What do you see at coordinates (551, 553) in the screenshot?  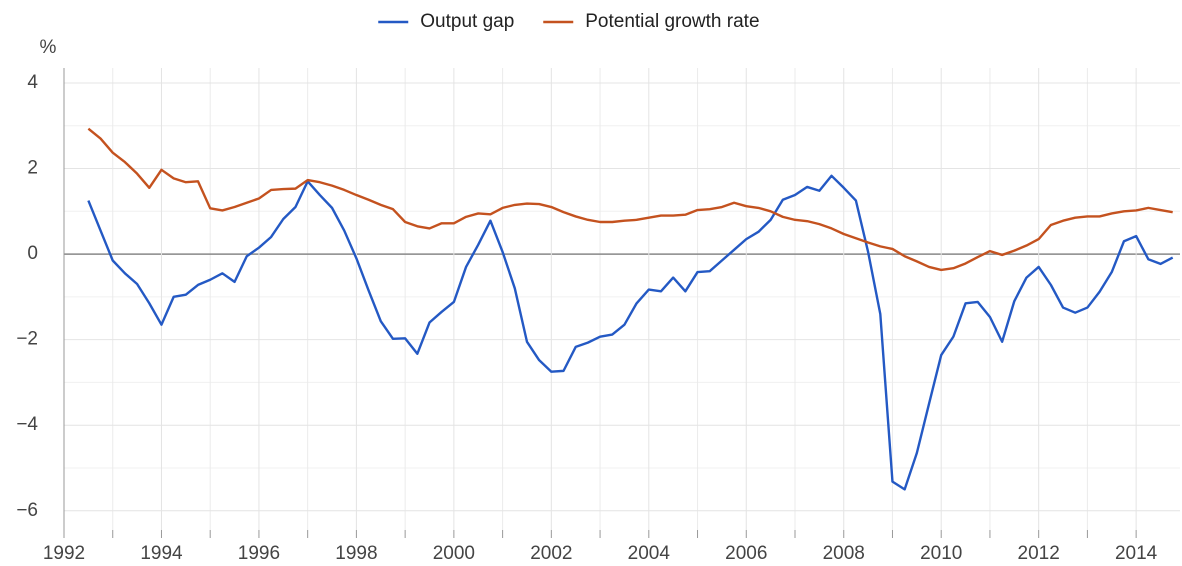 I see `x-tick-label: 2002` at bounding box center [551, 553].